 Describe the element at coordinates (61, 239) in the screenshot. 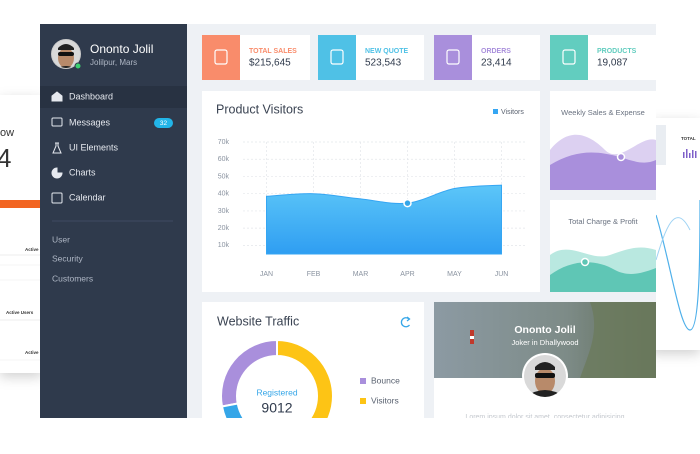

I see `sidebar-link: User` at that location.